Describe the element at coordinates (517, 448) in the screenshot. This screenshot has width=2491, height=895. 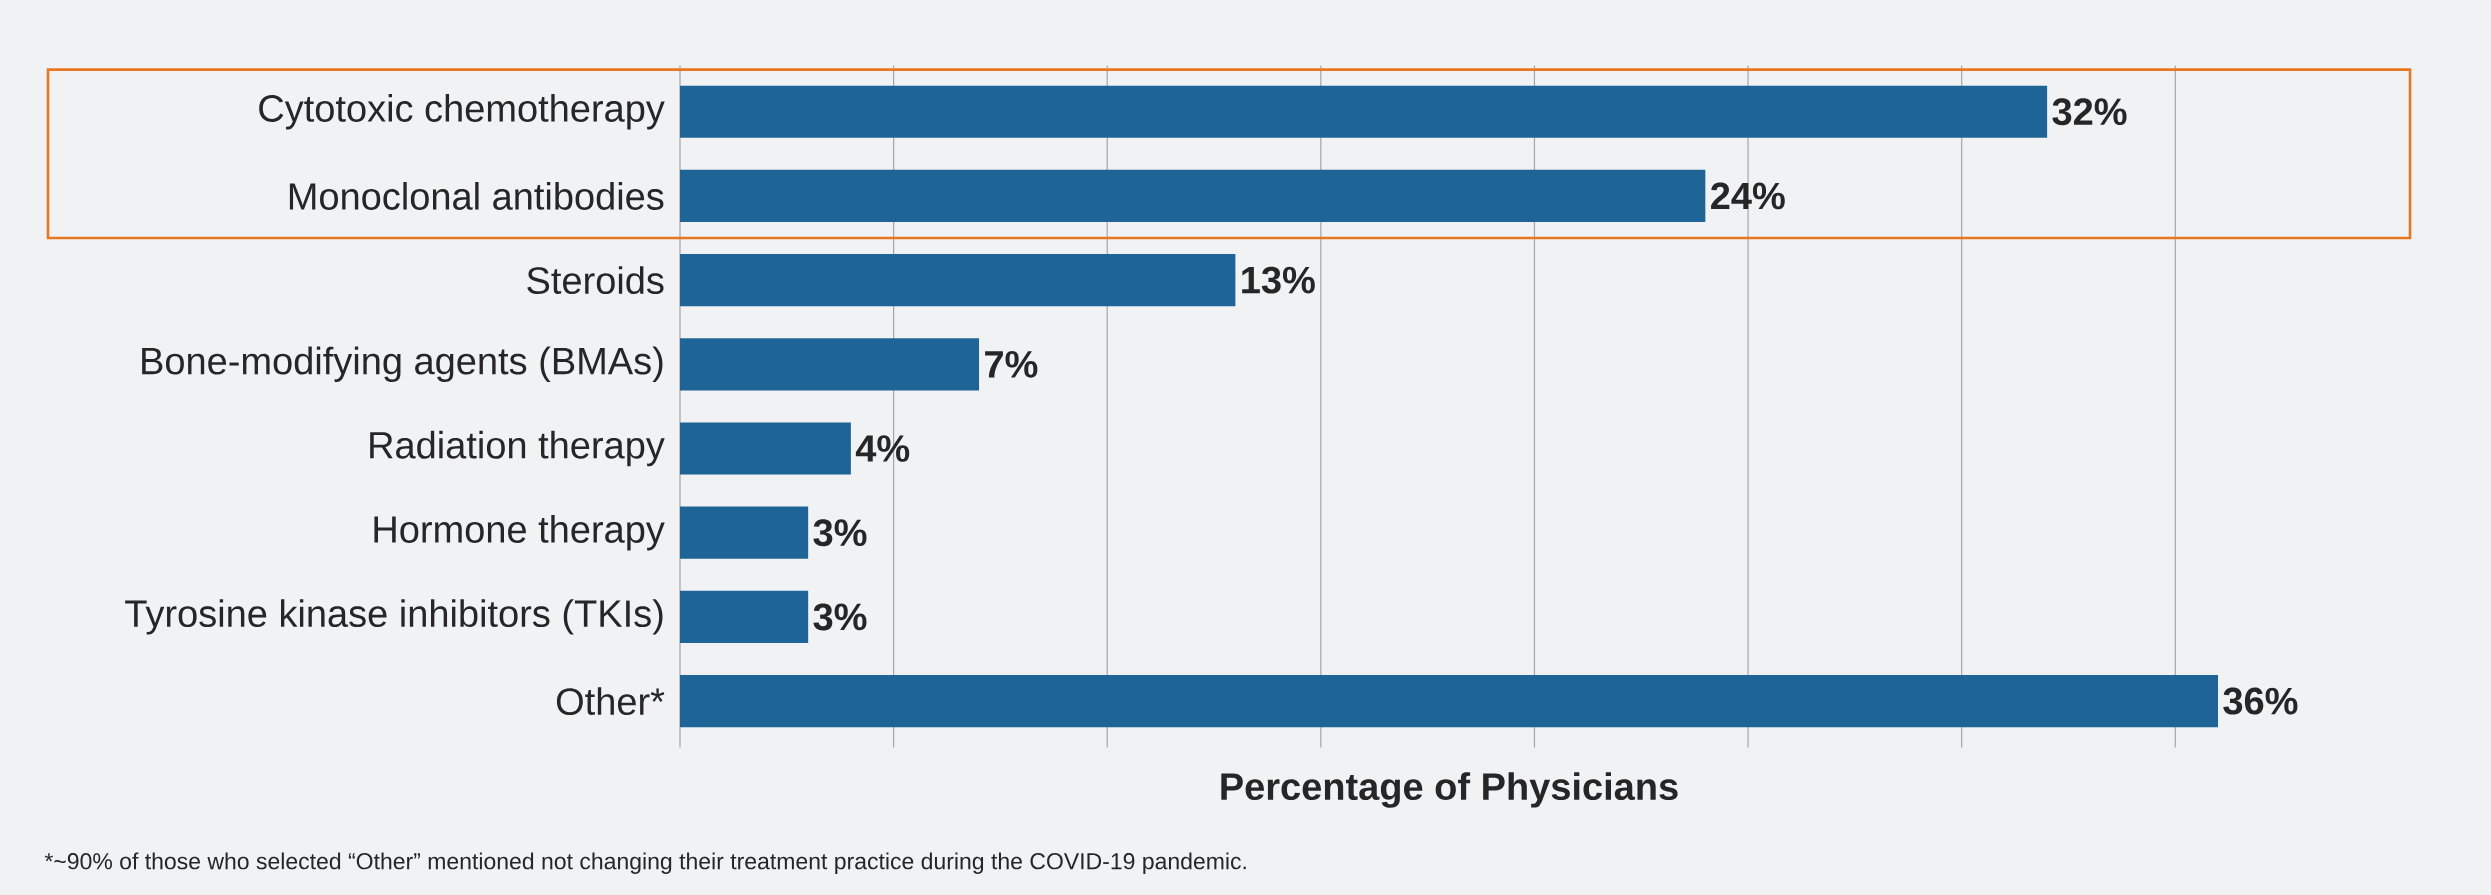
I see `y-tick-label: Radiation therapy` at that location.